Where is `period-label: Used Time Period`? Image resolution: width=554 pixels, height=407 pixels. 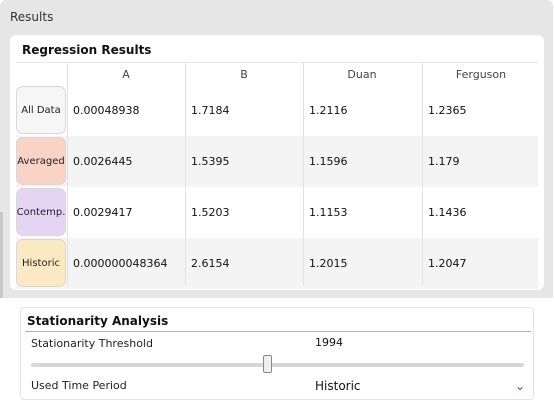 period-label: Used Time Period is located at coordinates (79, 385).